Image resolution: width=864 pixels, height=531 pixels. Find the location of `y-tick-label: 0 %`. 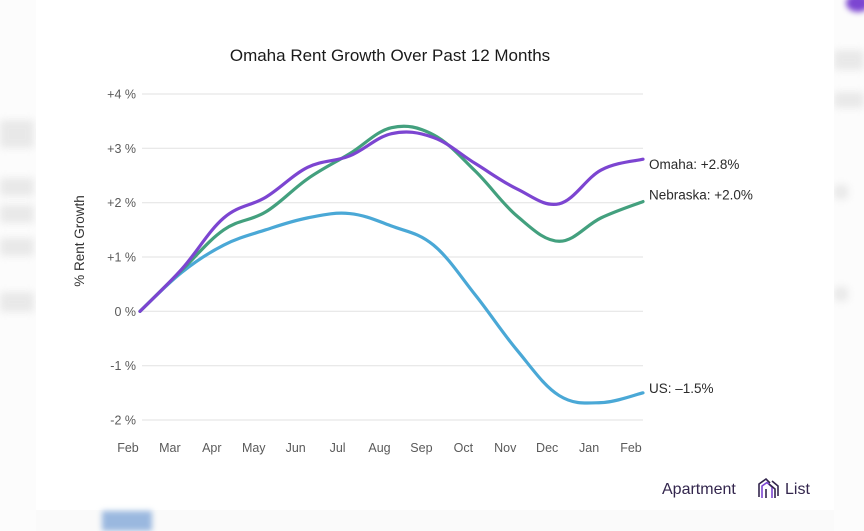

y-tick-label: 0 % is located at coordinates (125, 312).